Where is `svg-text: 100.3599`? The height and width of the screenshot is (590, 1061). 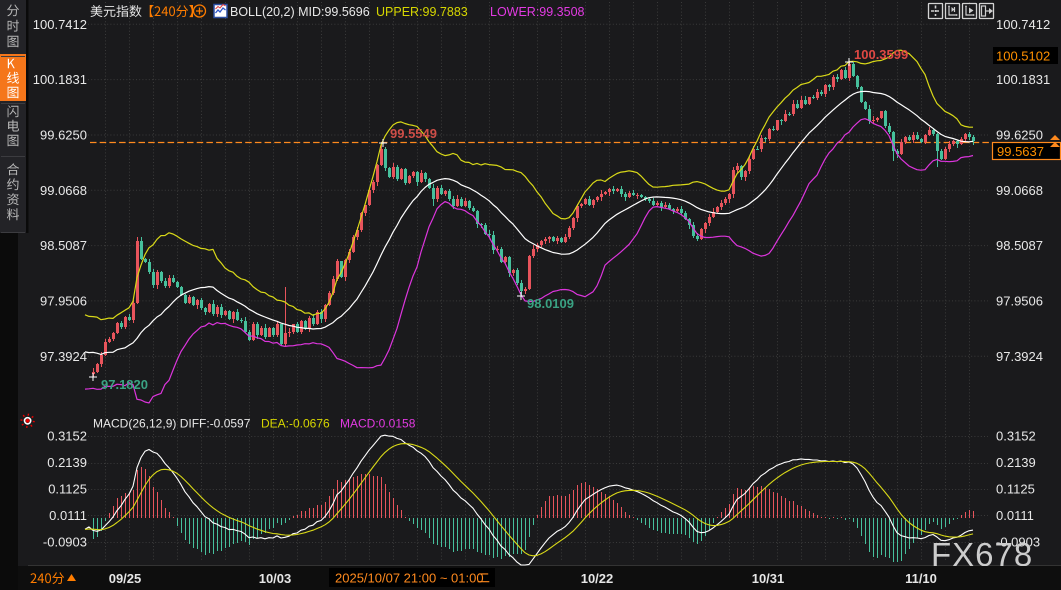 svg-text: 100.3599 is located at coordinates (881, 54).